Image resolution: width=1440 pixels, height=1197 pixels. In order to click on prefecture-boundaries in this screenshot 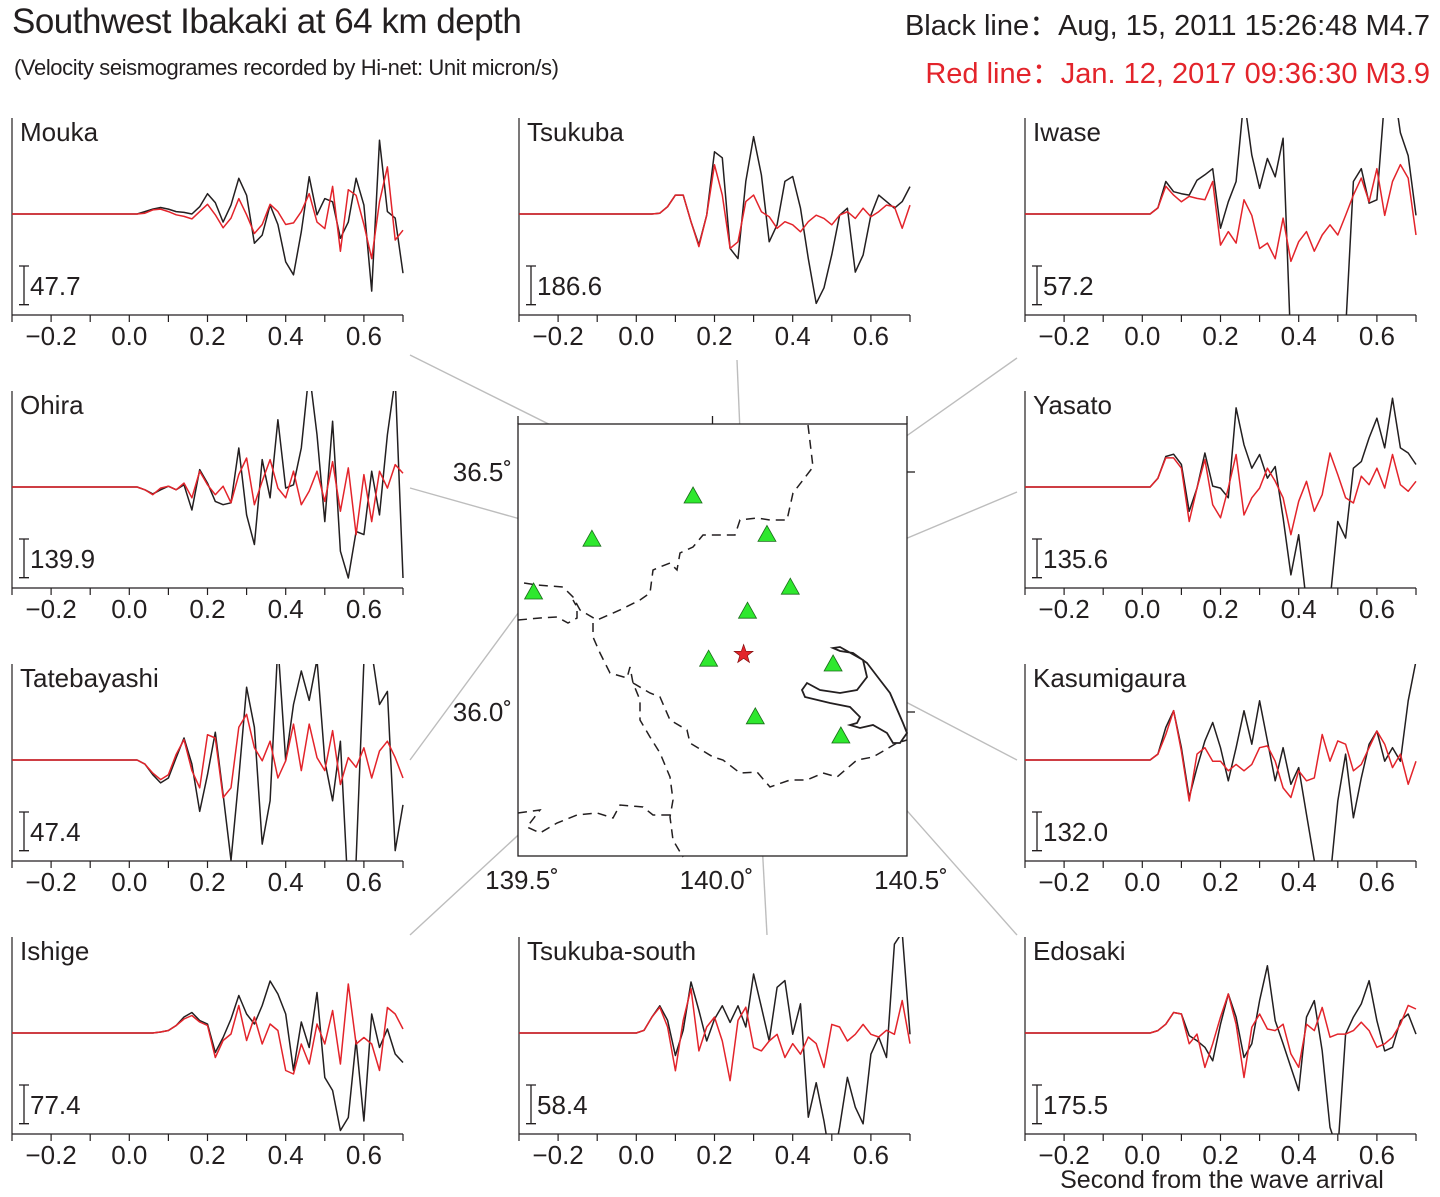, I will do `click(712, 641)`.